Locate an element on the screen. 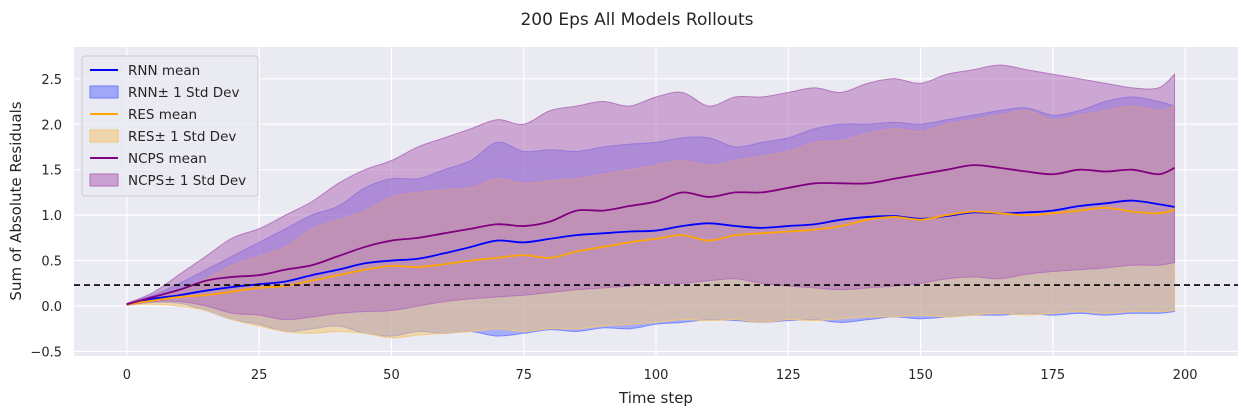 This screenshot has width=1246, height=415. x-tick-labels: 0 25 50 75 100 125 150 175 200 is located at coordinates (660, 375).